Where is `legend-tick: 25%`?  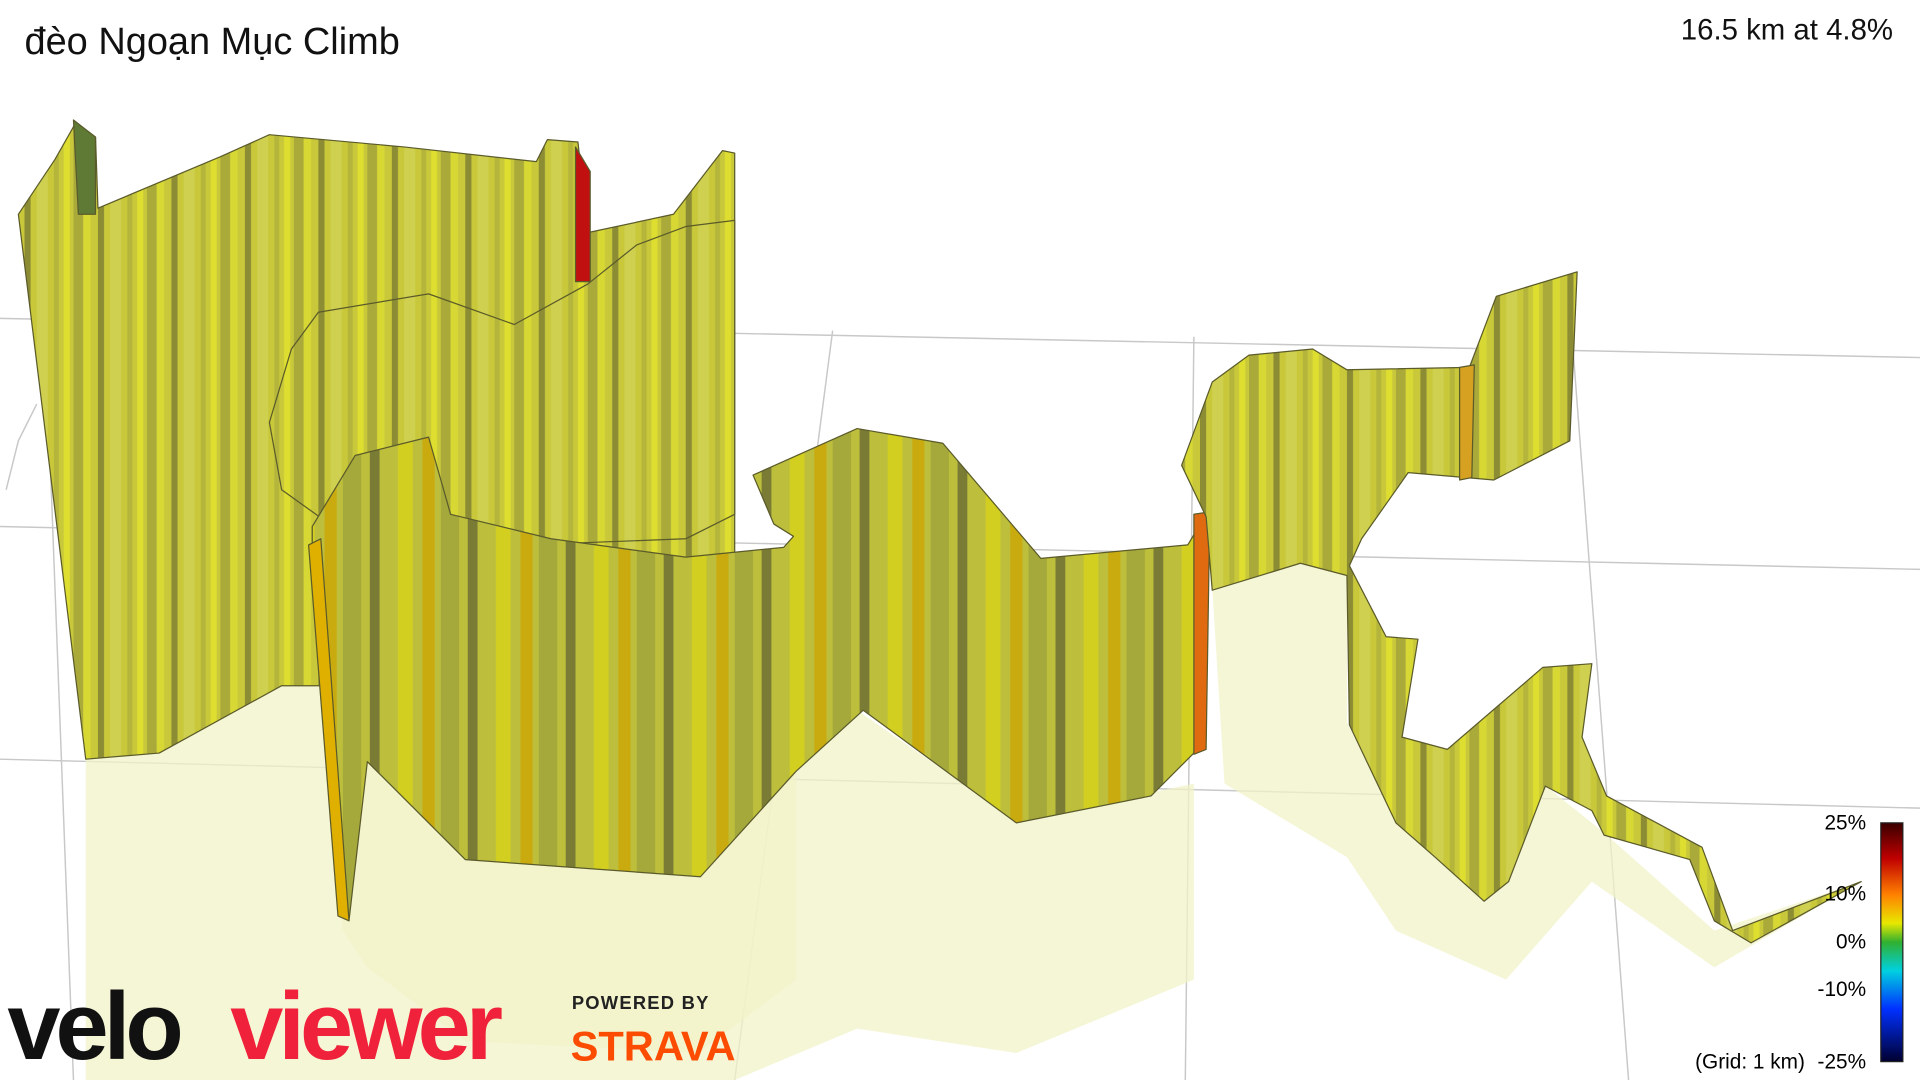
legend-tick: 25% is located at coordinates (1845, 823).